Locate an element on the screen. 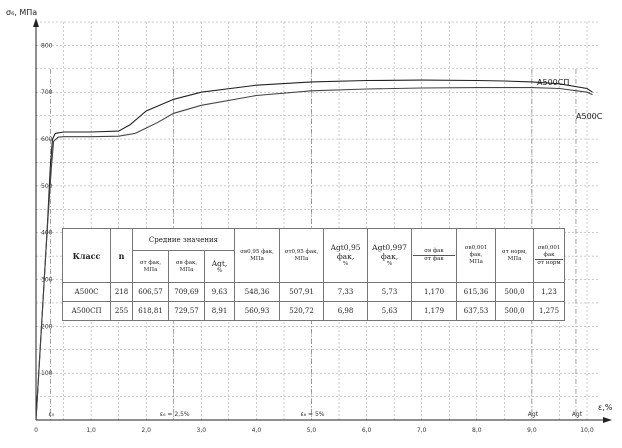 The width and height of the screenshot is (622, 448). x-axis-arrow is located at coordinates (607, 420).